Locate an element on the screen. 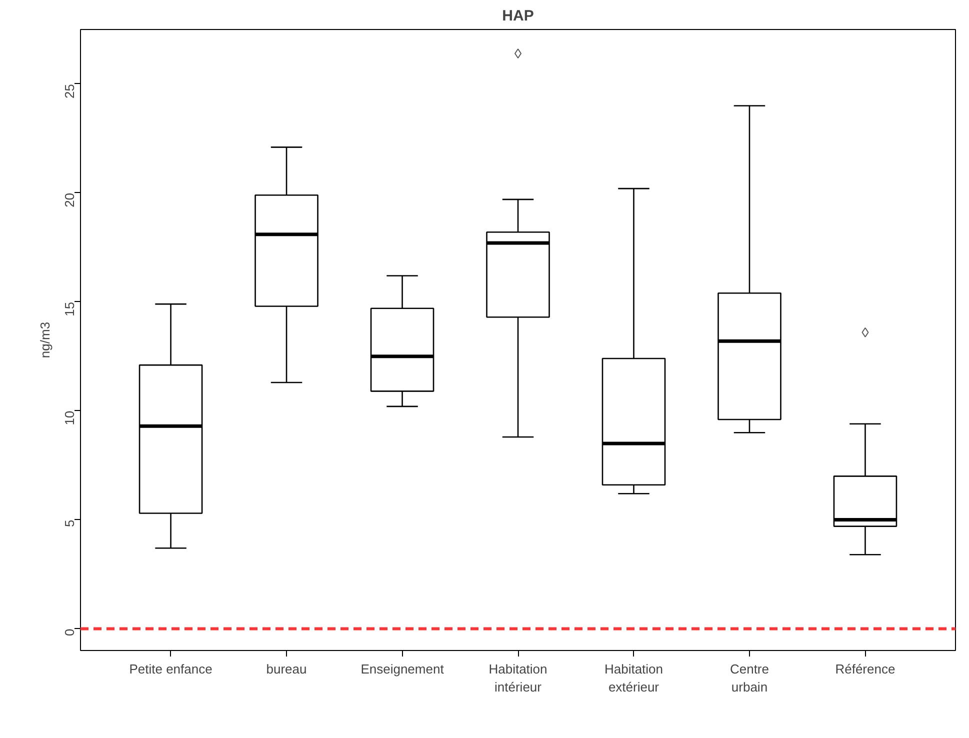  x-tick-label: Habitation extérieur is located at coordinates (634, 678).